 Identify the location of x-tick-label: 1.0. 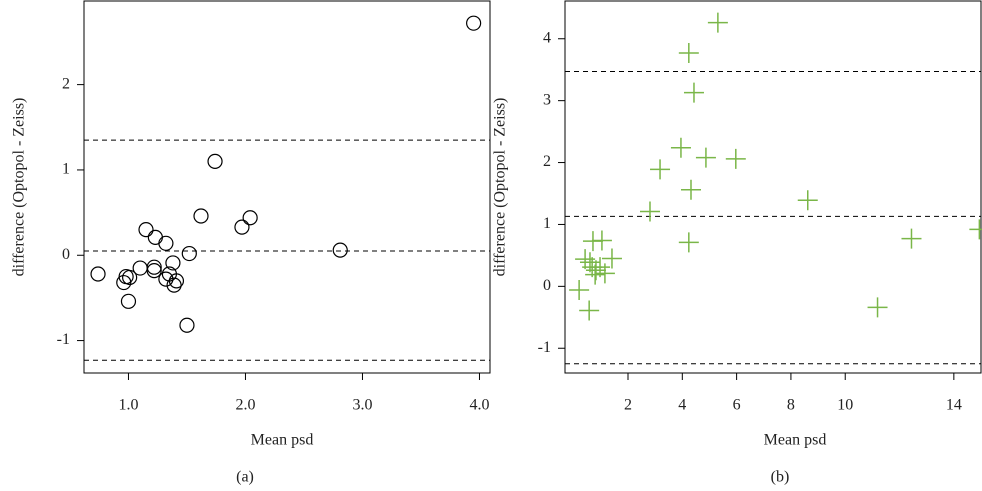
(128, 405).